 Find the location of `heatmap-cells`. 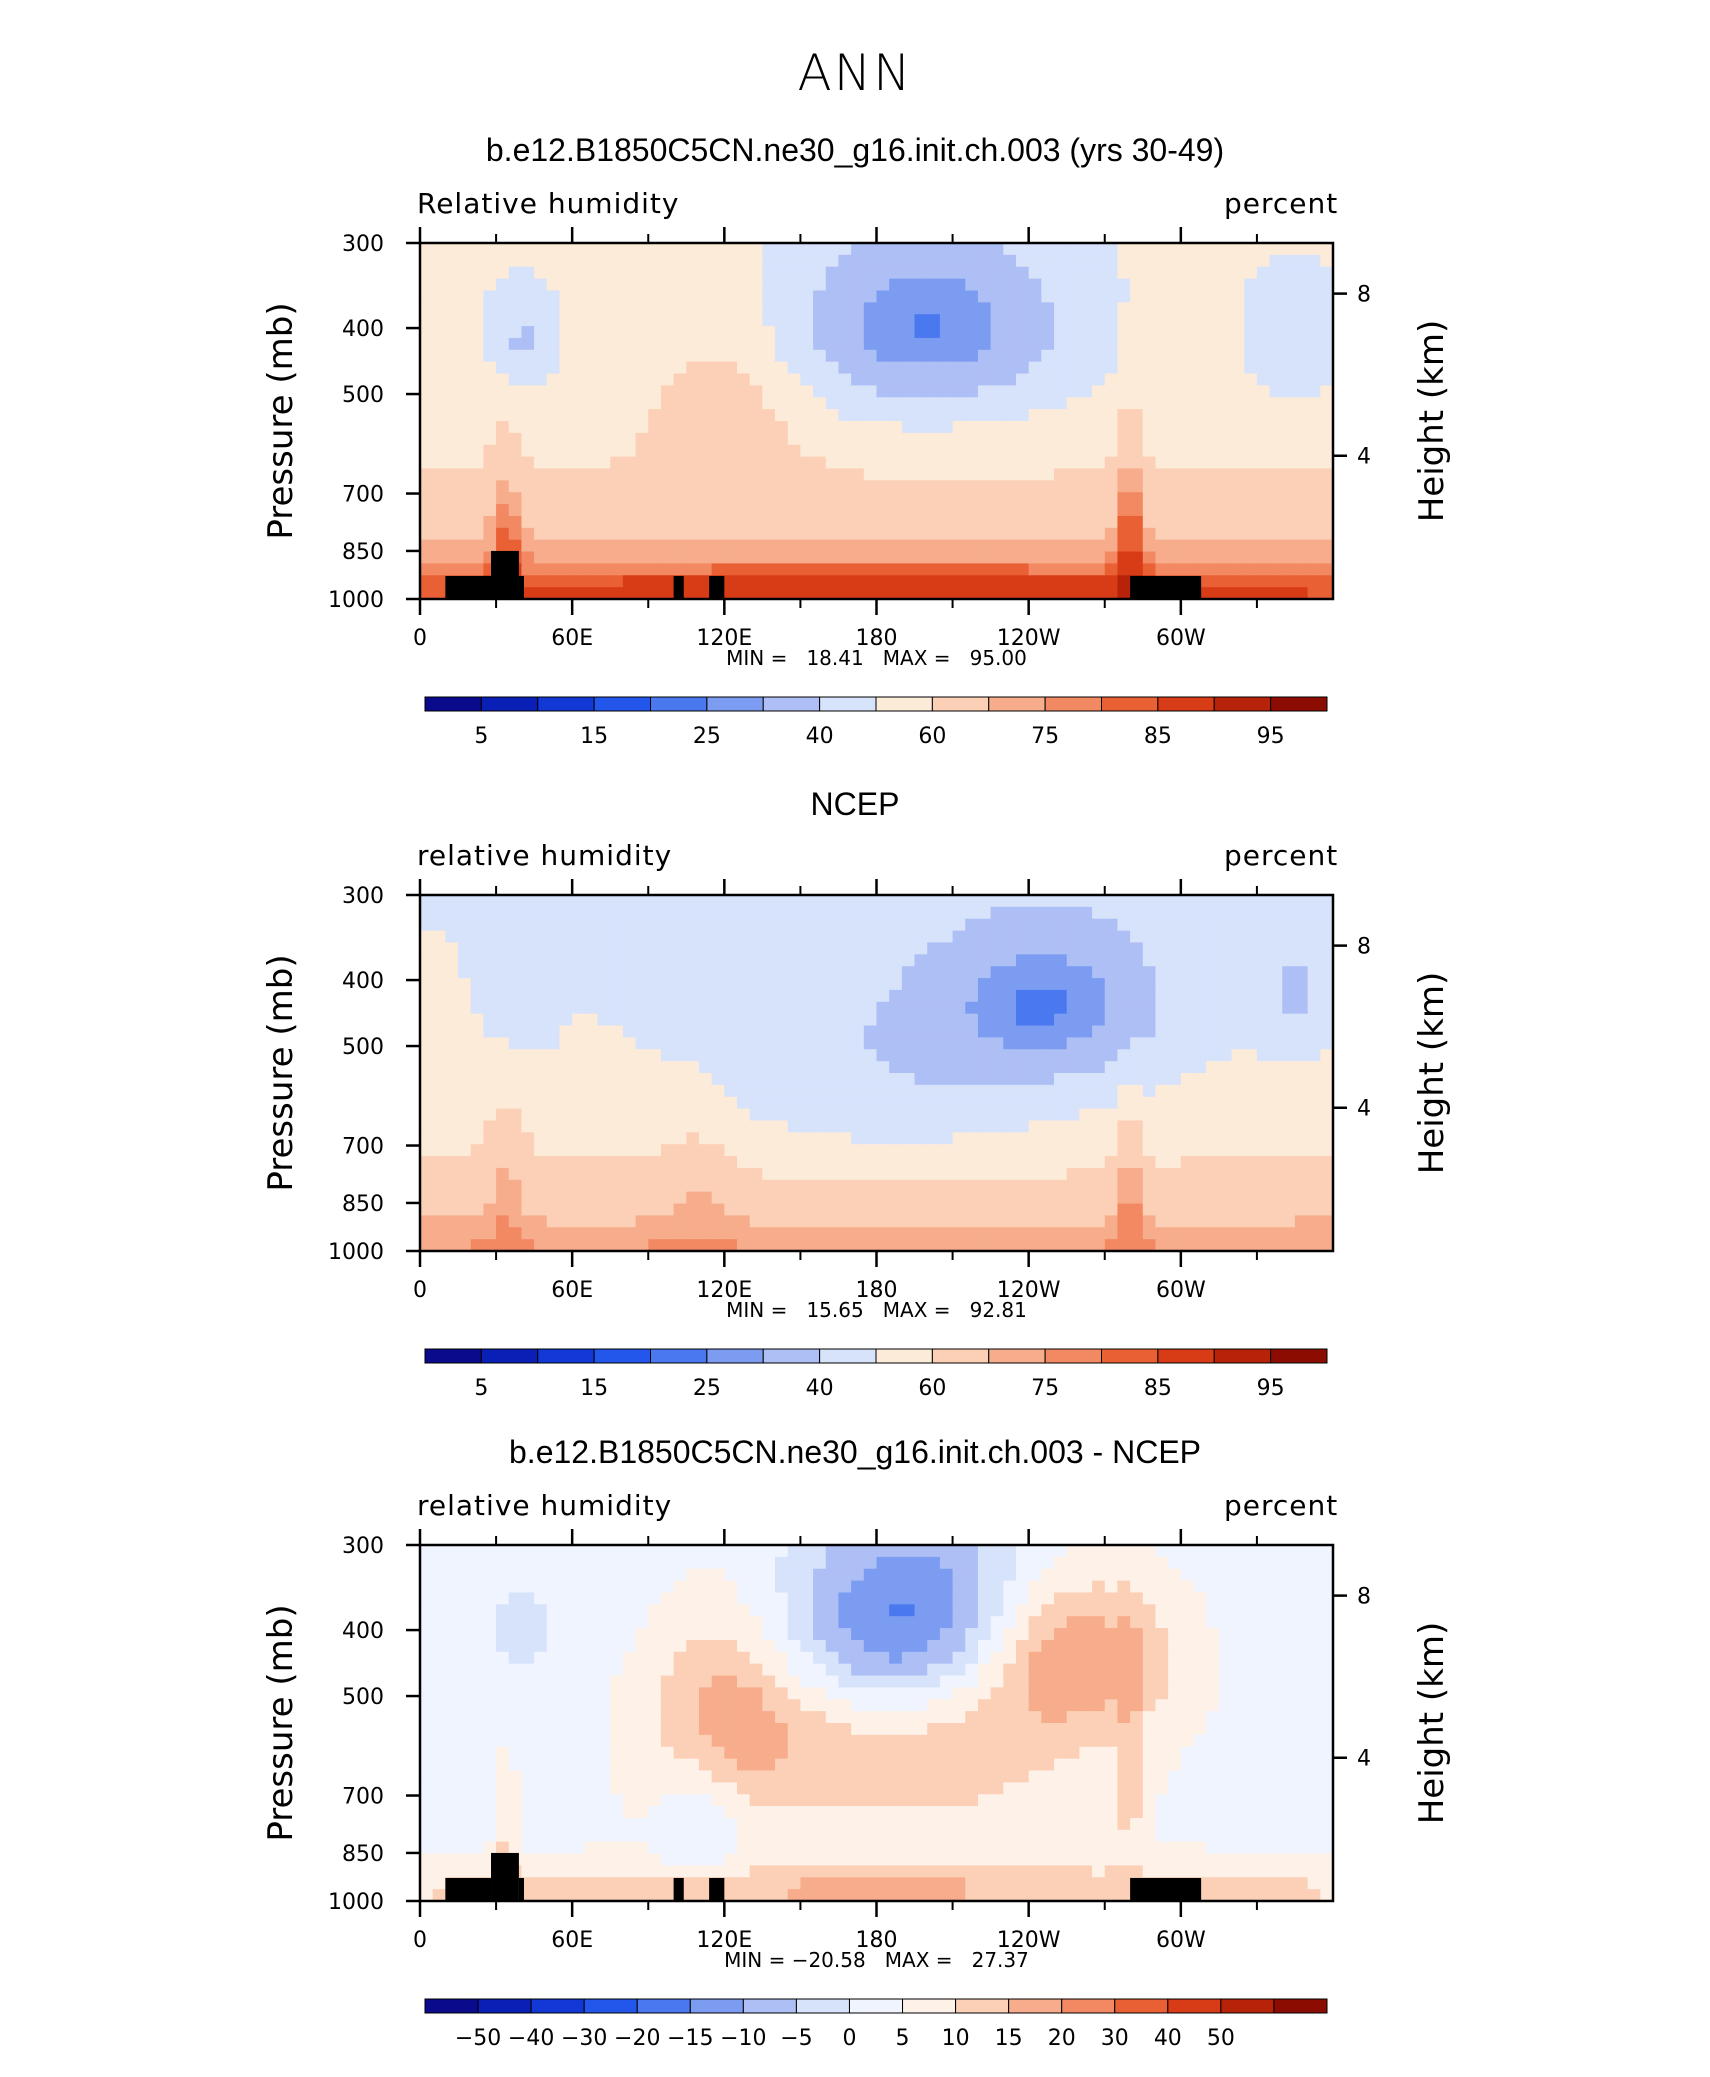

heatmap-cells is located at coordinates (877, 421).